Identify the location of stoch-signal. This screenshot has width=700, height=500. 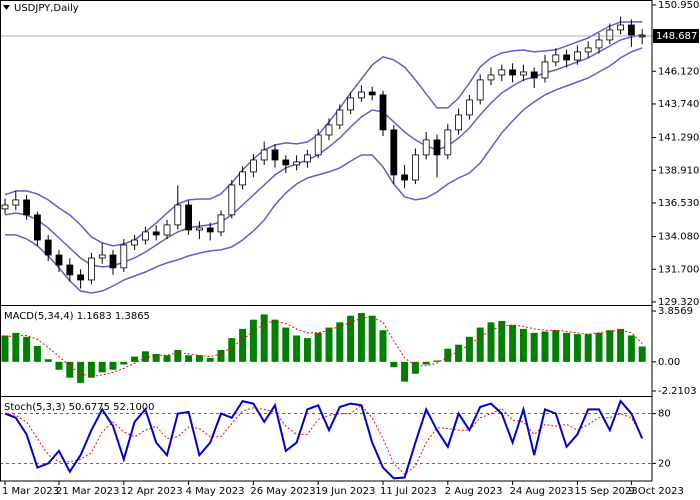
(323, 439).